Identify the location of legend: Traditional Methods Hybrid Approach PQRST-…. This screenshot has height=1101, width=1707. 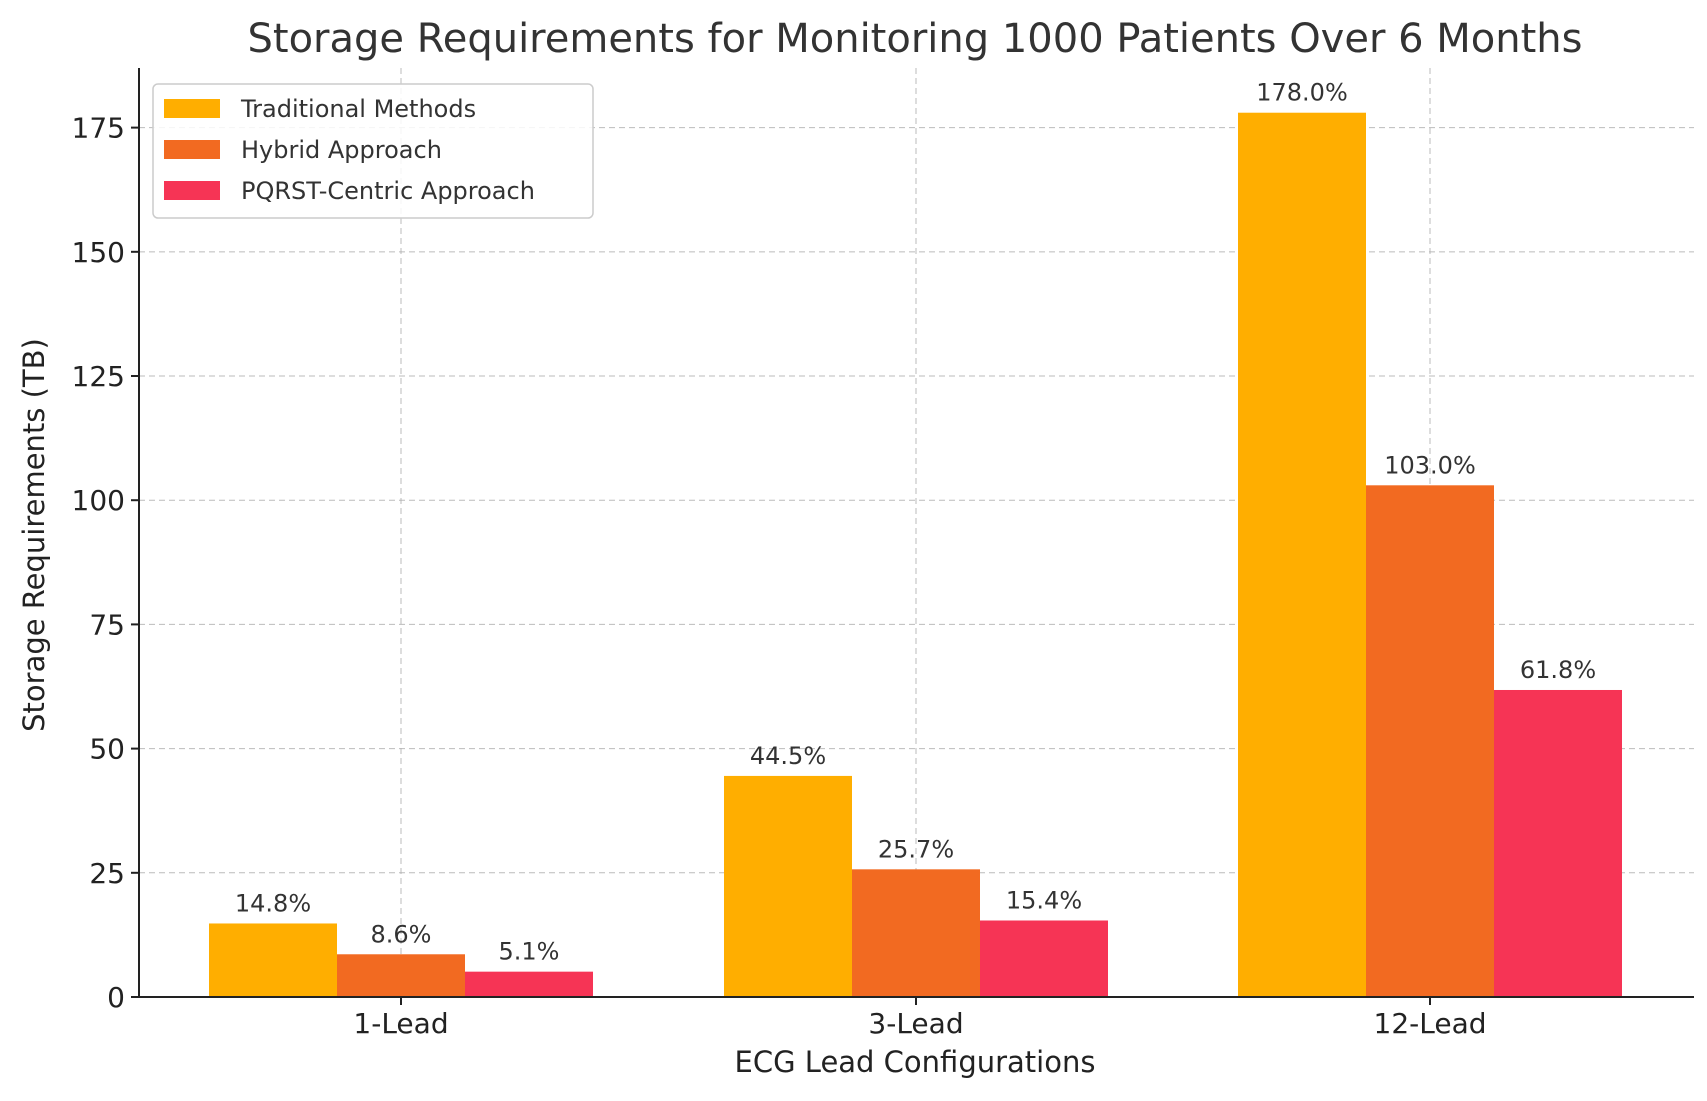
(373, 151).